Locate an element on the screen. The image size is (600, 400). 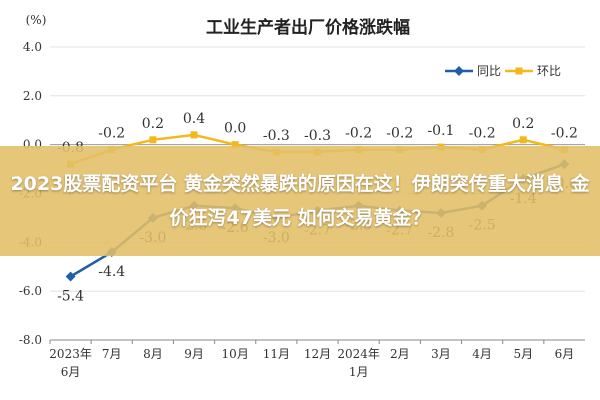
x-tick-label: 12月 is located at coordinates (317, 354).